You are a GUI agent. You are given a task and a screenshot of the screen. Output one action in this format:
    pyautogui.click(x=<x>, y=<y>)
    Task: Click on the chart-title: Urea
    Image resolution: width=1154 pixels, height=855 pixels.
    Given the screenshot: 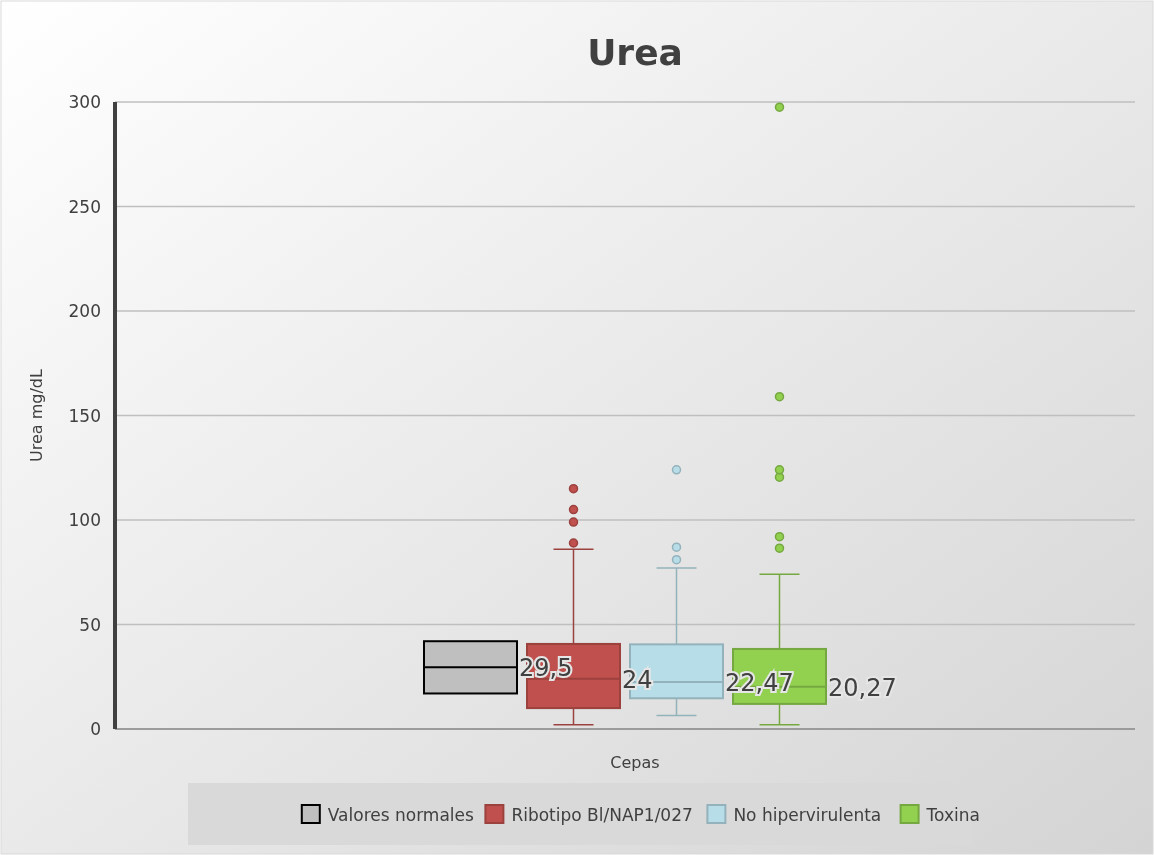 What is the action you would take?
    pyautogui.click(x=635, y=52)
    